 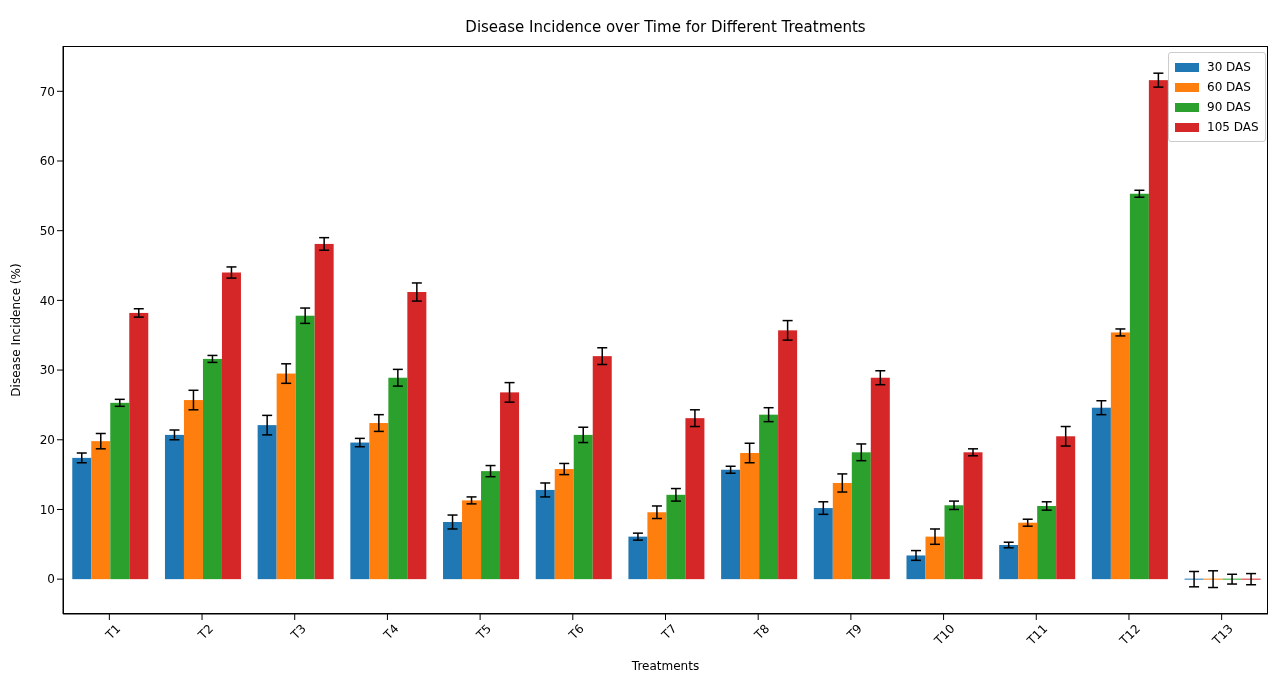 What do you see at coordinates (1229, 67) in the screenshot?
I see `legend-label: 30 DAS` at bounding box center [1229, 67].